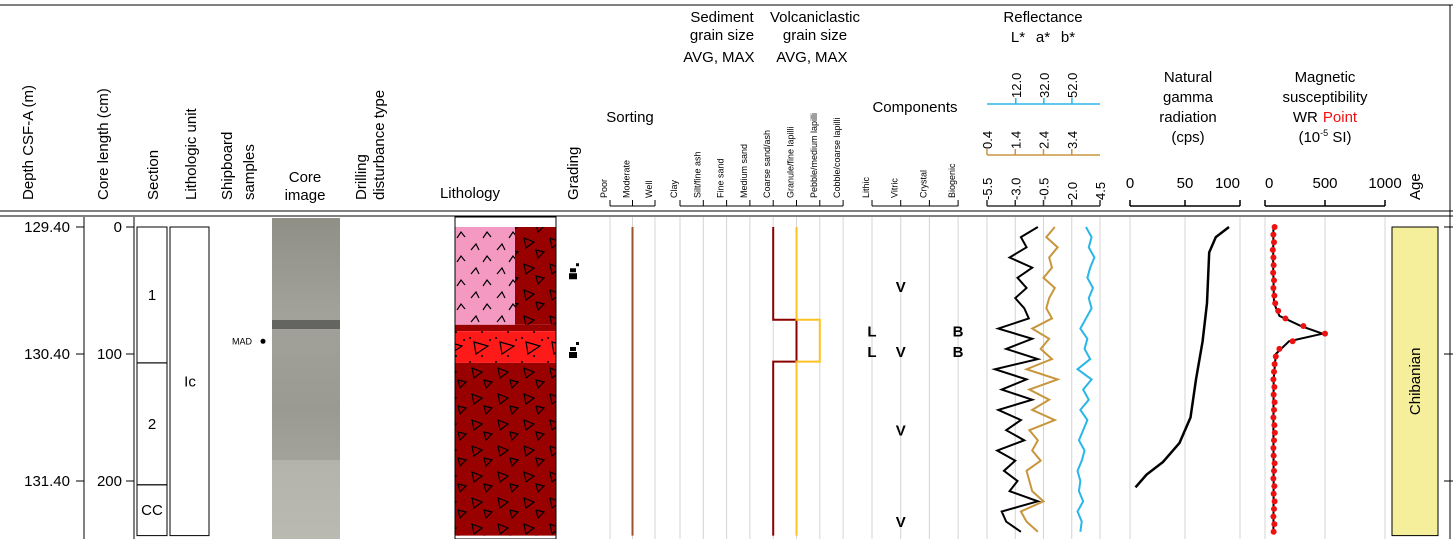  I want to click on class-label: Poor, so click(604, 188).